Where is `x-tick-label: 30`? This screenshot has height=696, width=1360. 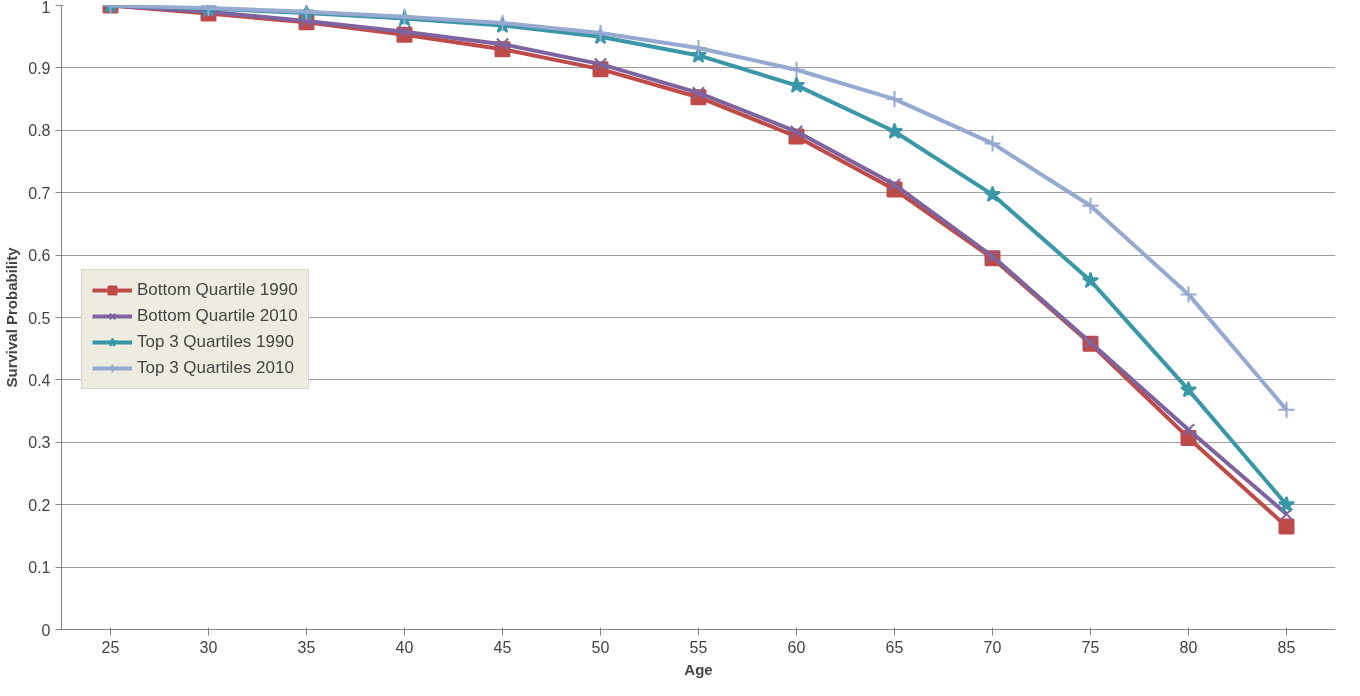 x-tick-label: 30 is located at coordinates (208, 647).